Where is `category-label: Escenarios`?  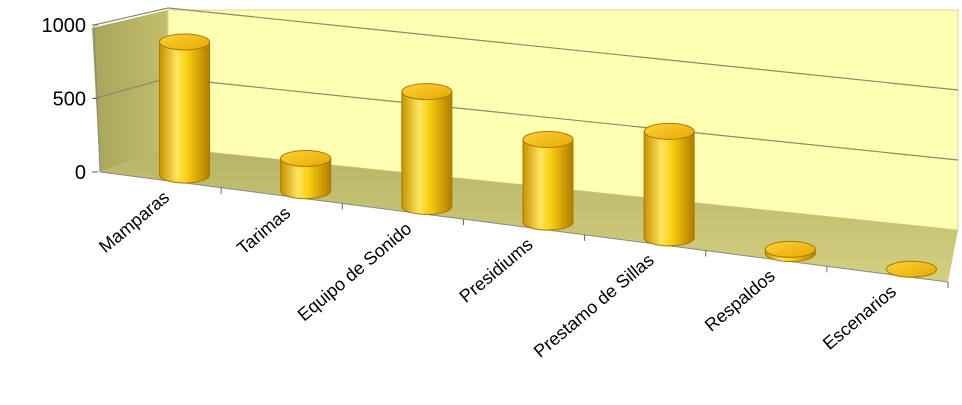 category-label: Escenarios is located at coordinates (859, 317).